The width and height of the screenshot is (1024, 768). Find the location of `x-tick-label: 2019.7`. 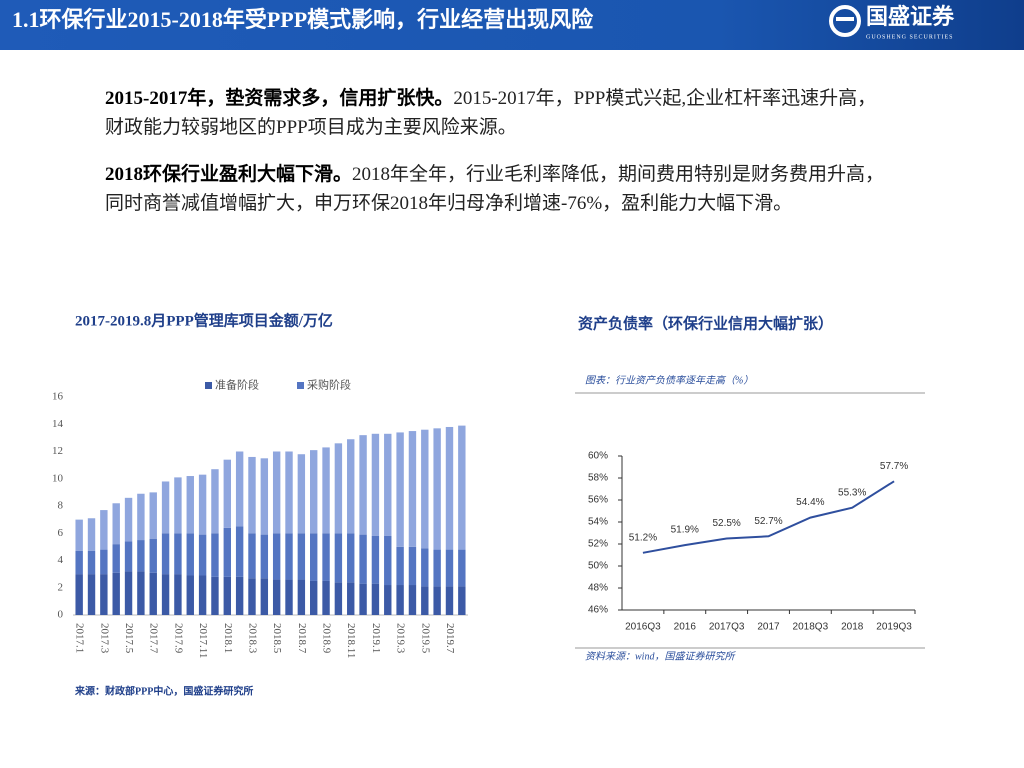

x-tick-label: 2019.7 is located at coordinates (450, 638).